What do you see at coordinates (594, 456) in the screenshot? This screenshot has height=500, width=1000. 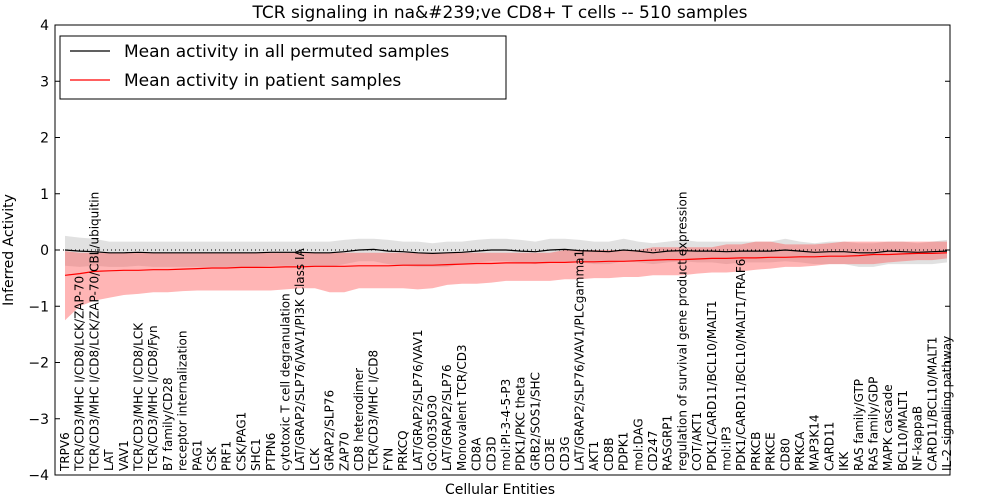 I see `x-tick-label: AKT1` at bounding box center [594, 456].